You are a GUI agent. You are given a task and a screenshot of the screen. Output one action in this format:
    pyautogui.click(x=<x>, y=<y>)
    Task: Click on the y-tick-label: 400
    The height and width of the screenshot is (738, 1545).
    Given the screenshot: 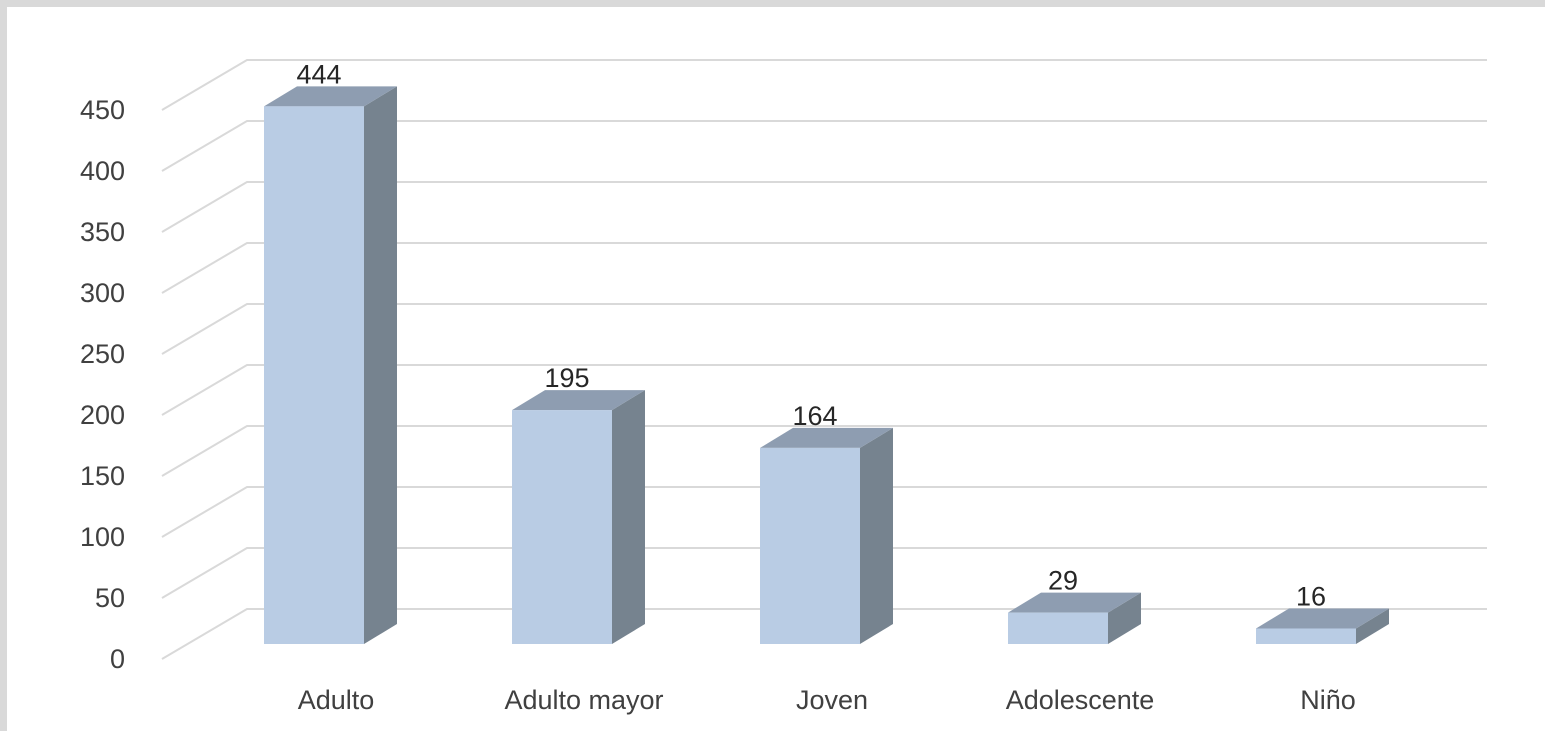 What is the action you would take?
    pyautogui.click(x=102, y=171)
    